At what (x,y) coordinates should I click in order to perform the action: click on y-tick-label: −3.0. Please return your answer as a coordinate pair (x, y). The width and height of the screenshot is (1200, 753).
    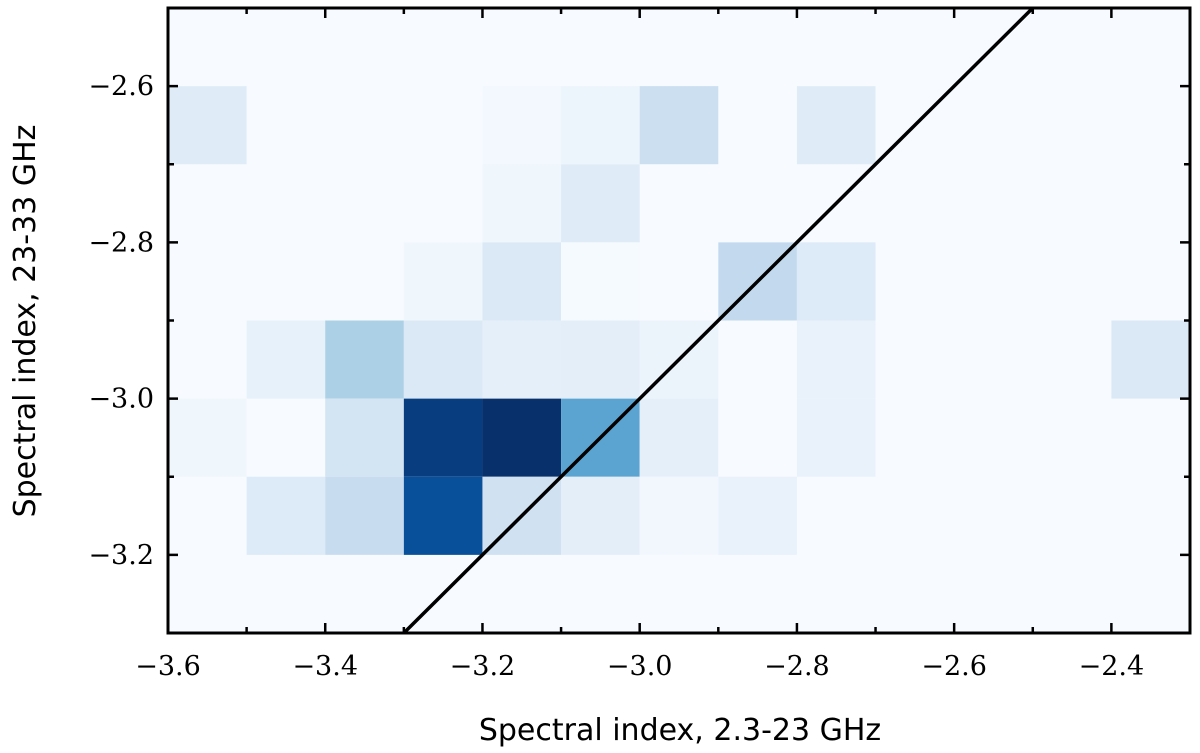
    Looking at the image, I should click on (121, 399).